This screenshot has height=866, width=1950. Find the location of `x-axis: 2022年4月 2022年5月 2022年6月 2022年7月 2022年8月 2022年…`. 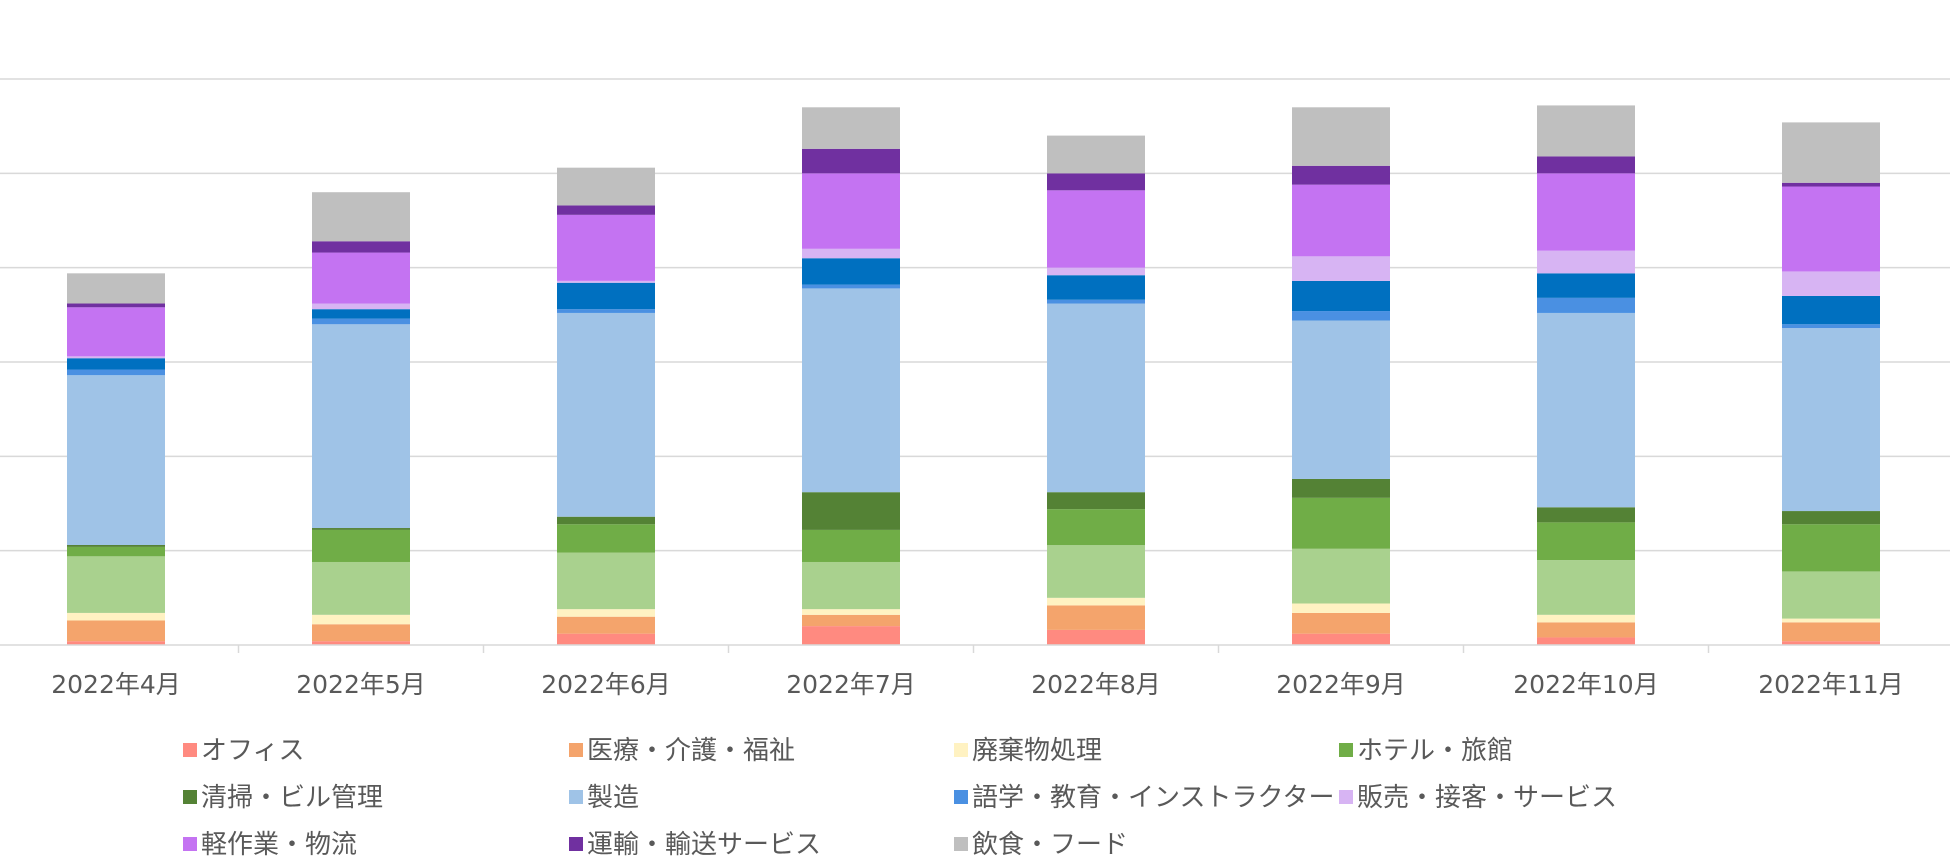

x-axis: 2022年4月 2022年5月 2022年6月 2022年7月 2022年8月 2022年… is located at coordinates (975, 671).